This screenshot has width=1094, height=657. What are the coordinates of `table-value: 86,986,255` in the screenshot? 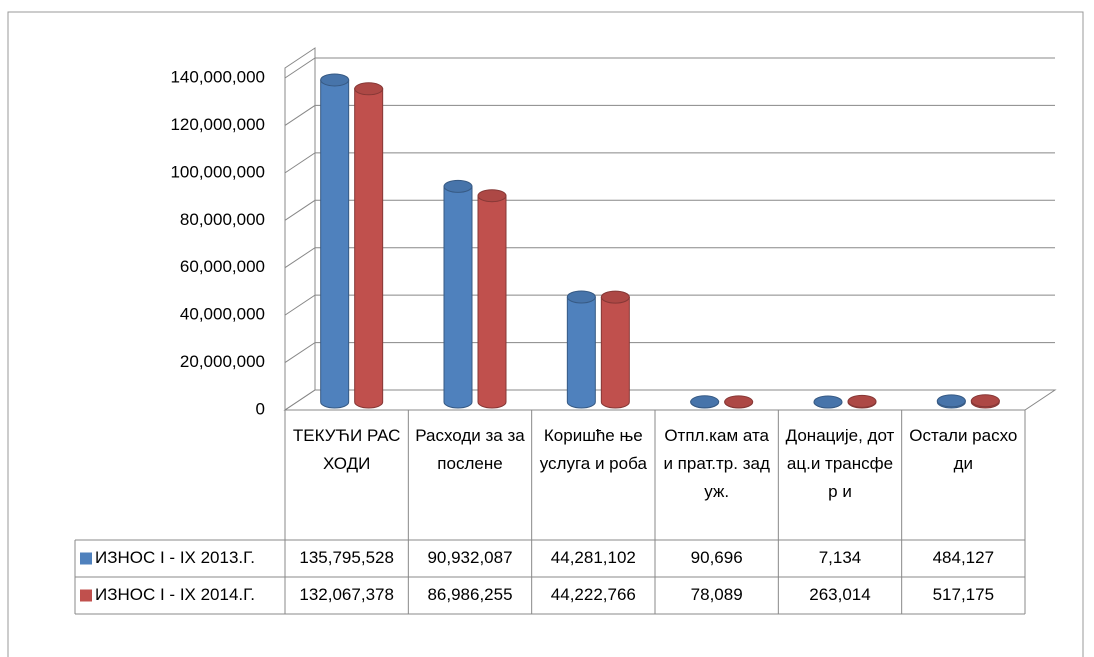 It's located at (469, 594).